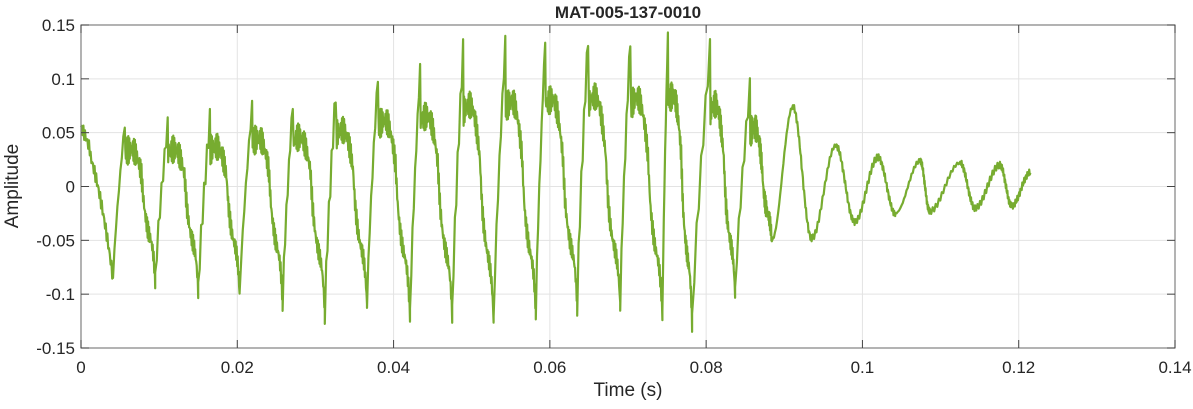 This screenshot has height=409, width=1193. What do you see at coordinates (706, 367) in the screenshot?
I see `x-tick-label: 0.08` at bounding box center [706, 367].